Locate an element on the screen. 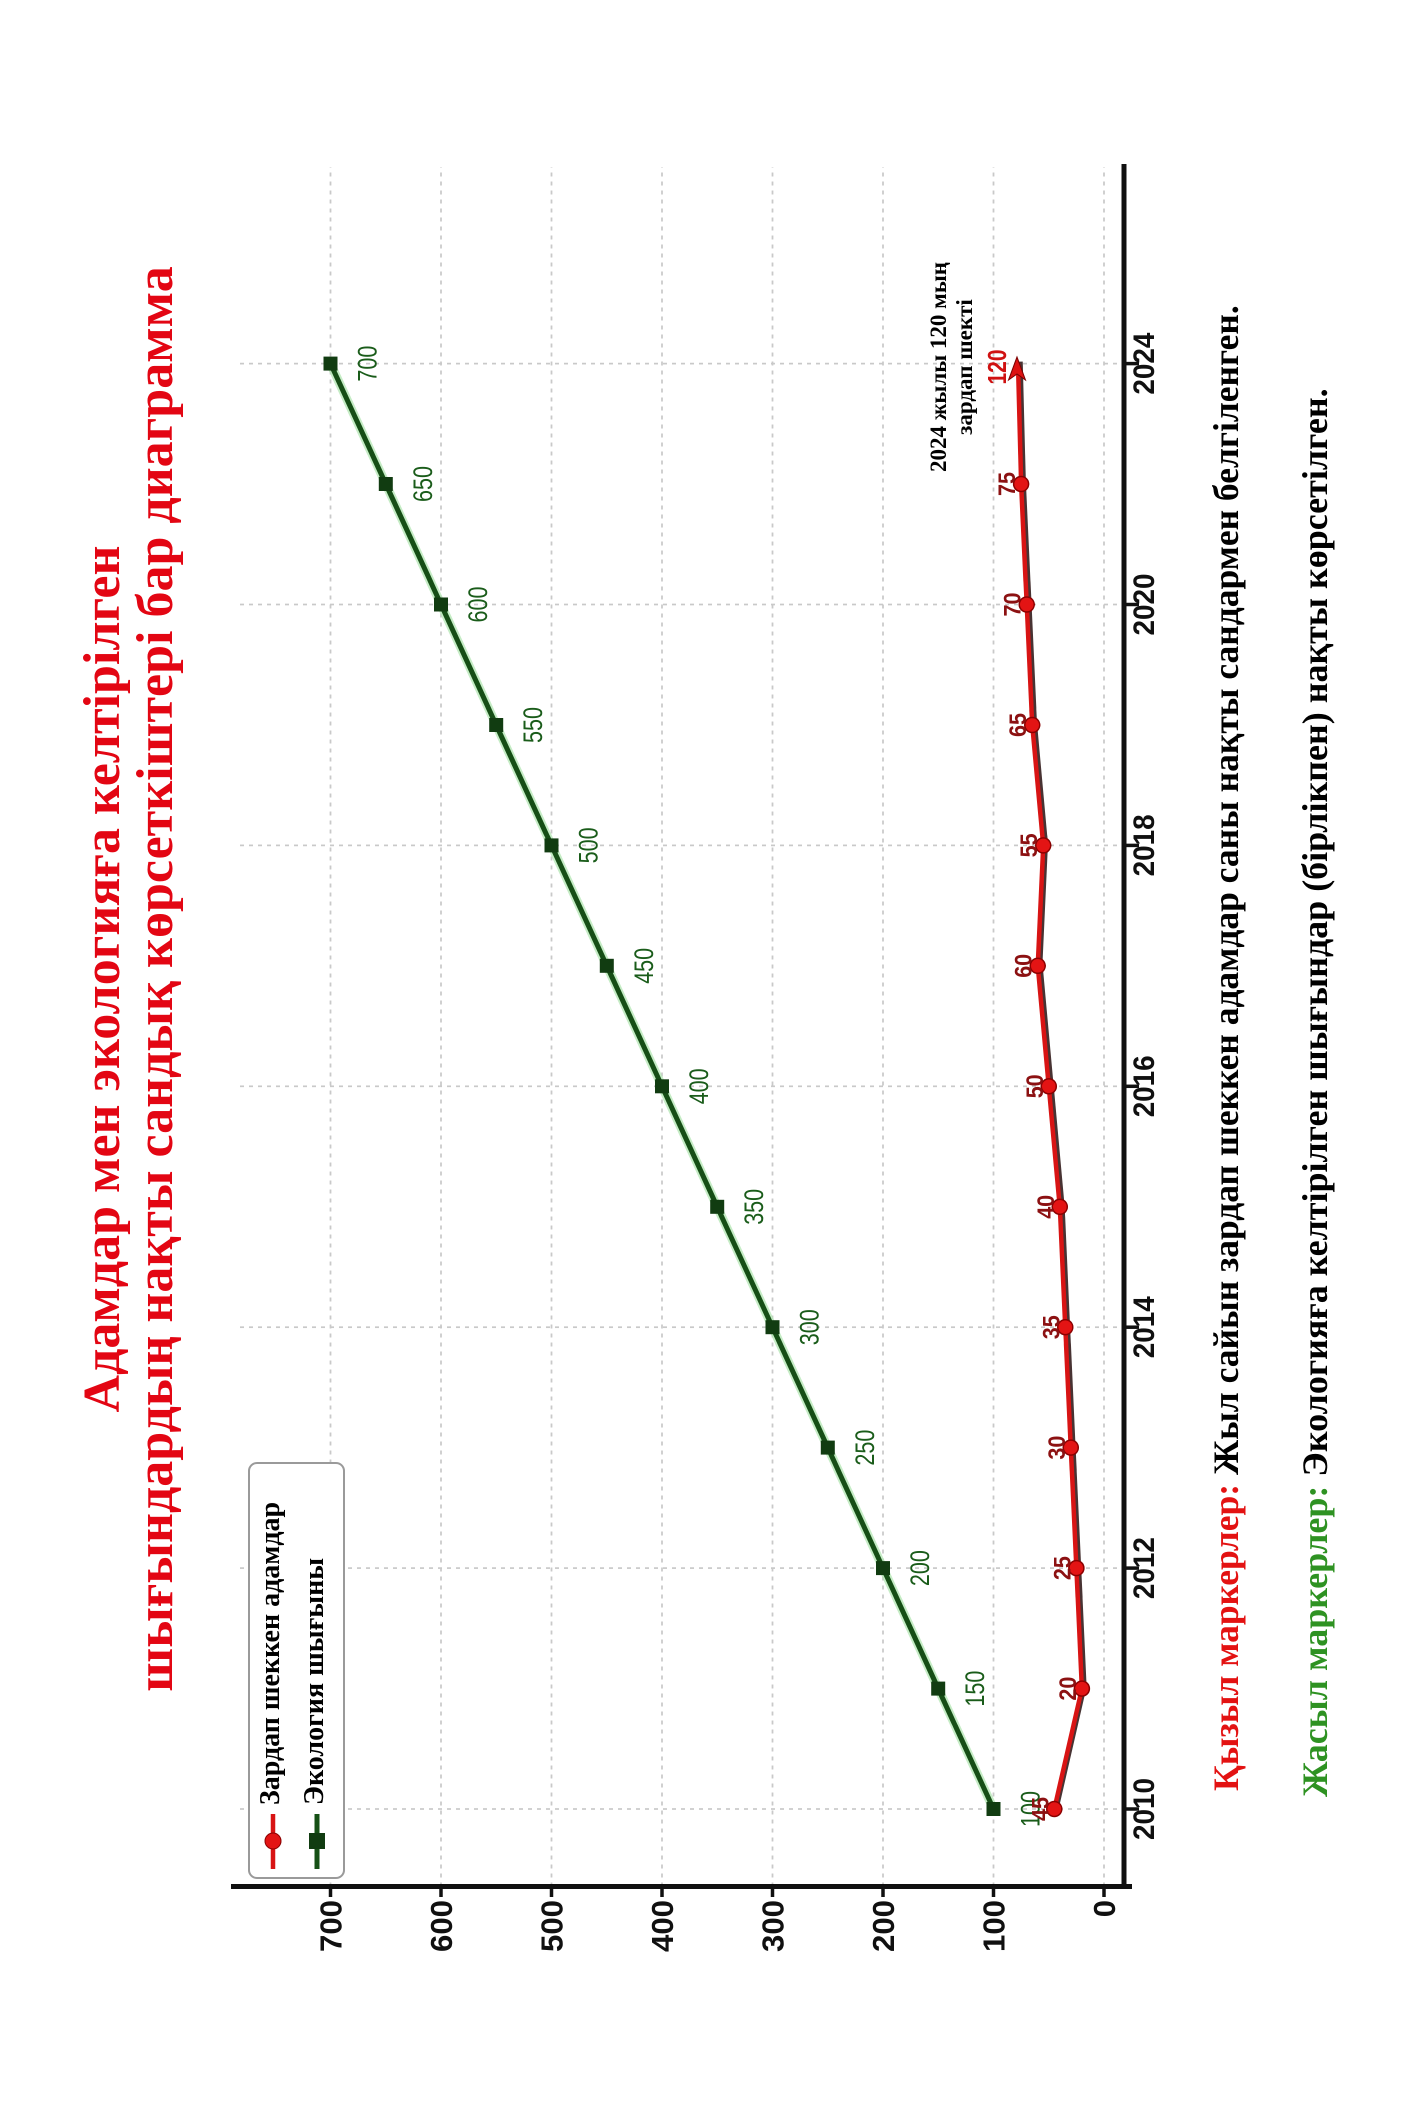 This screenshot has height=2107, width=1402. svg-text: 2020 is located at coordinates (1144, 605).